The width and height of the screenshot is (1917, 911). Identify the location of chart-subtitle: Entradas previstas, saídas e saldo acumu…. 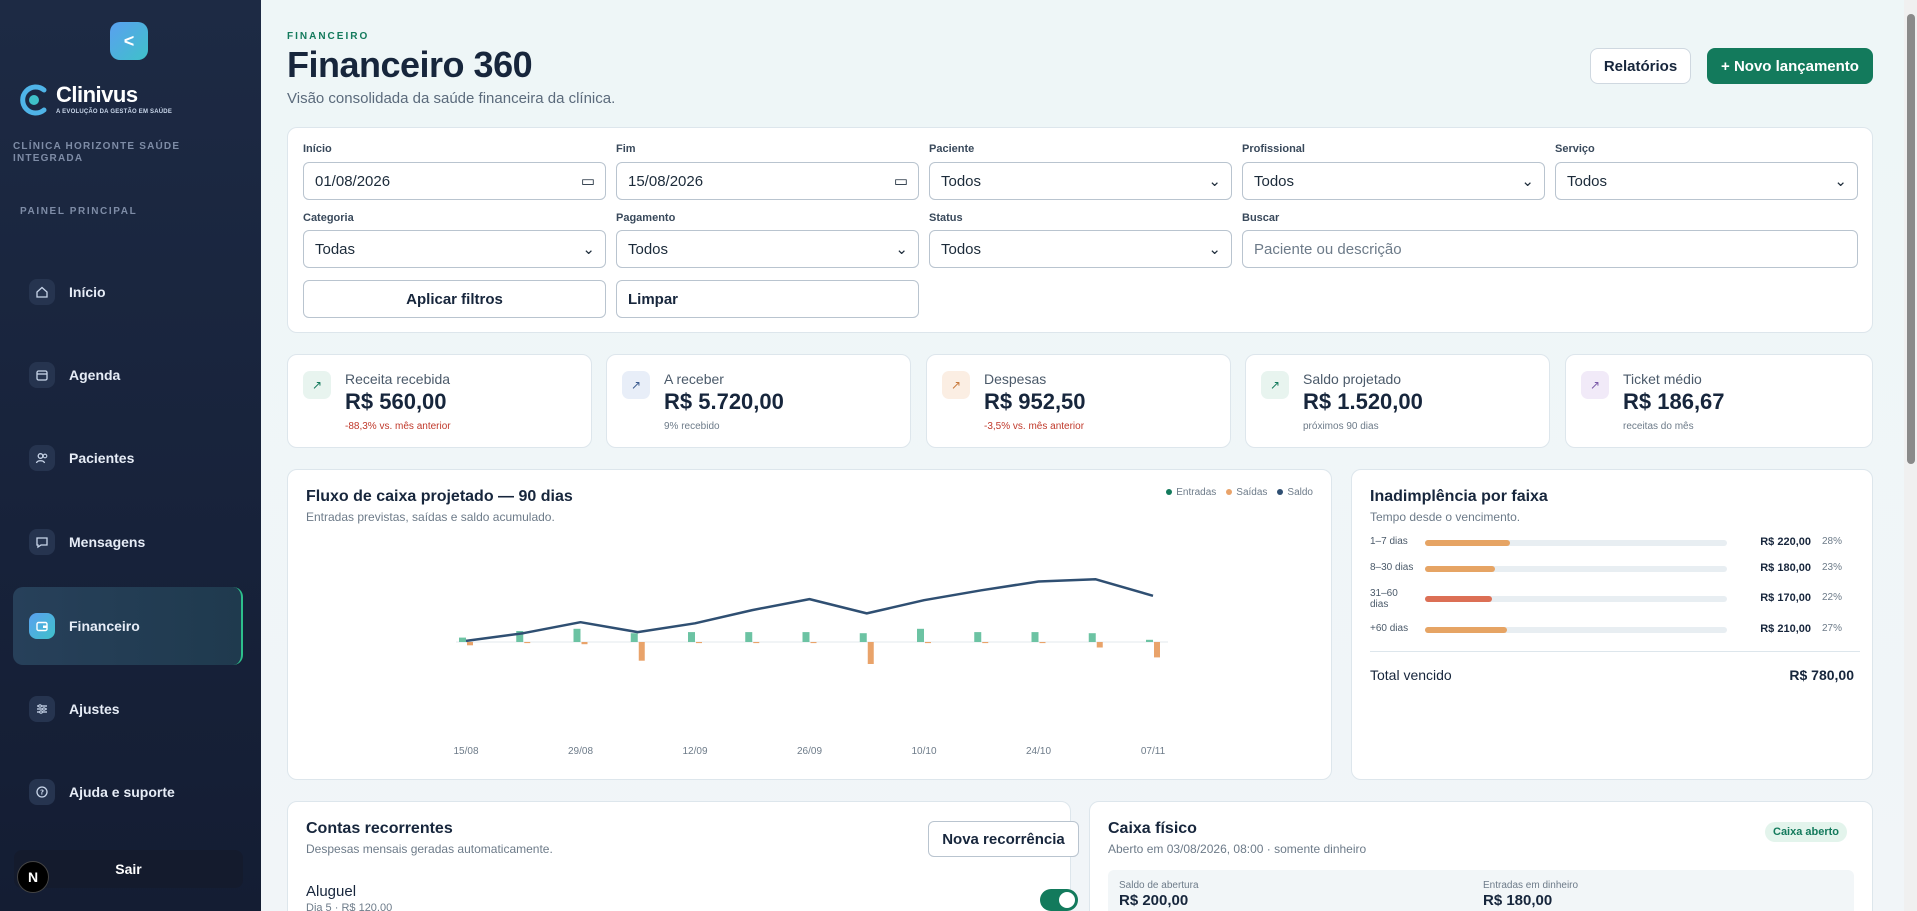
(430, 517).